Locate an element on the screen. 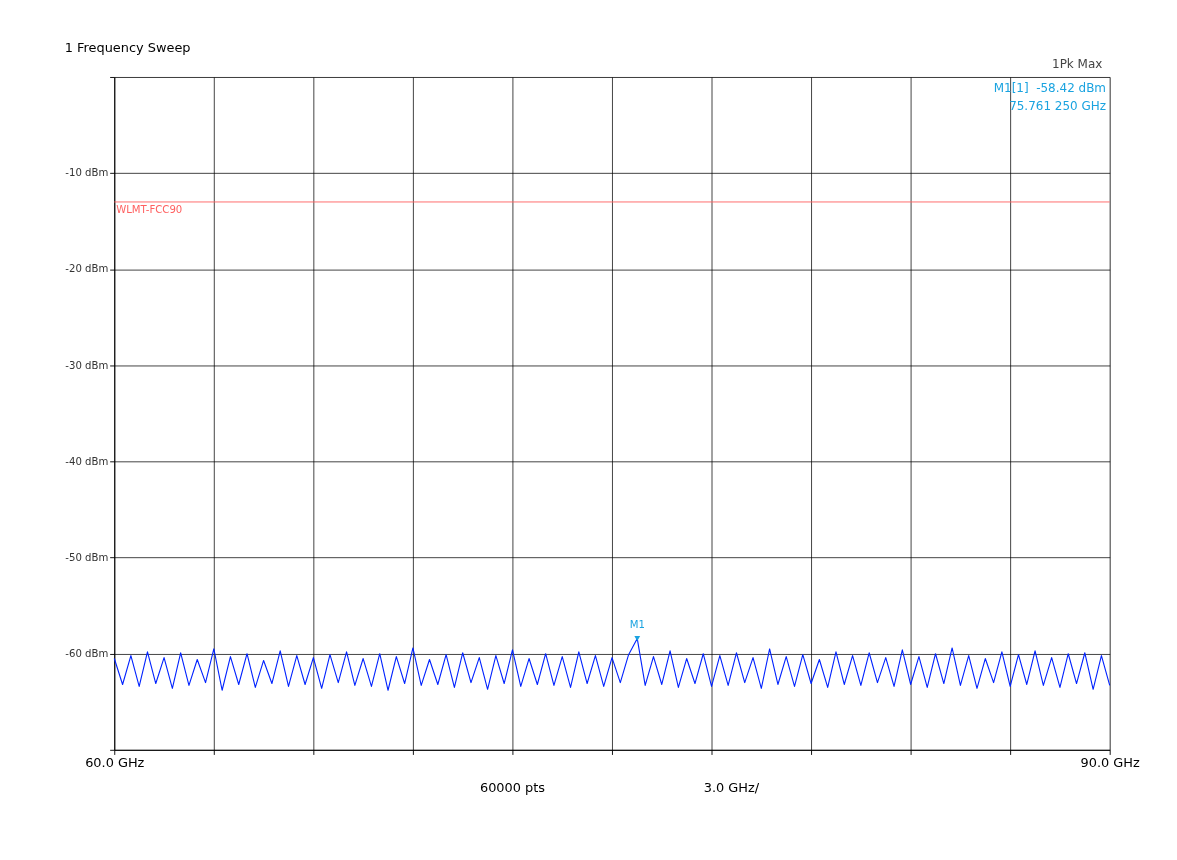 This screenshot has height=860, width=1177. text: 3.0 GHz/ is located at coordinates (731, 788).